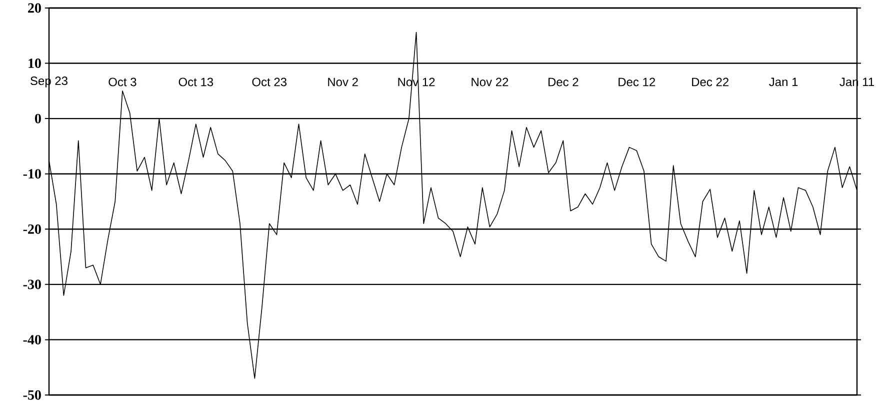 Image resolution: width=881 pixels, height=403 pixels. I want to click on x-tick-label: Oct 3, so click(122, 82).